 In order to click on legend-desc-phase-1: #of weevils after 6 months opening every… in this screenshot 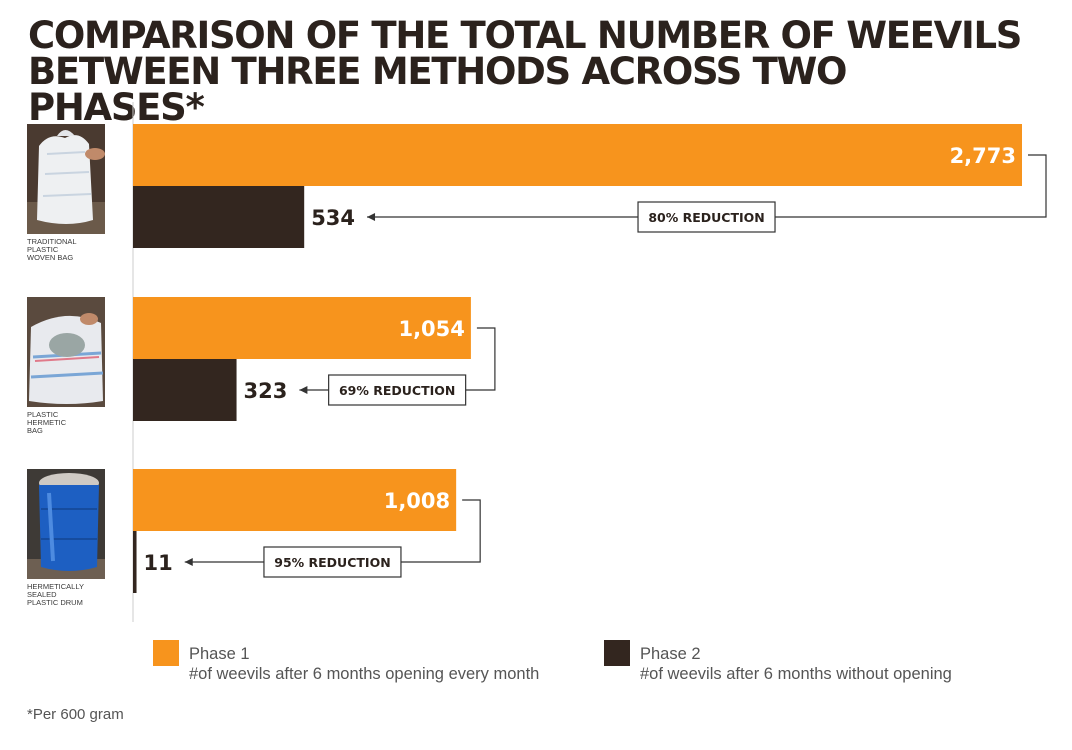, I will do `click(364, 674)`.